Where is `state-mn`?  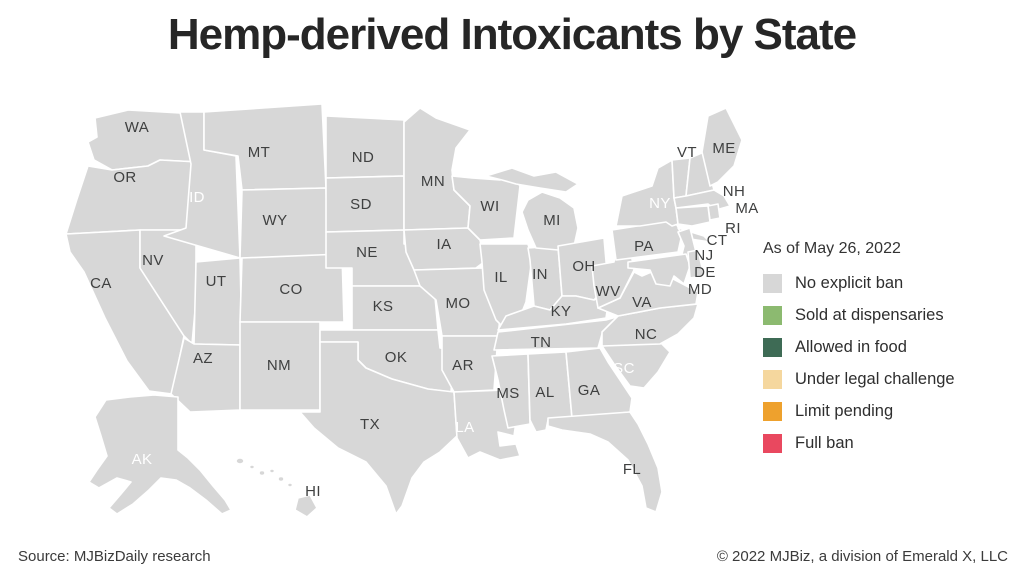
state-mn is located at coordinates (437, 169).